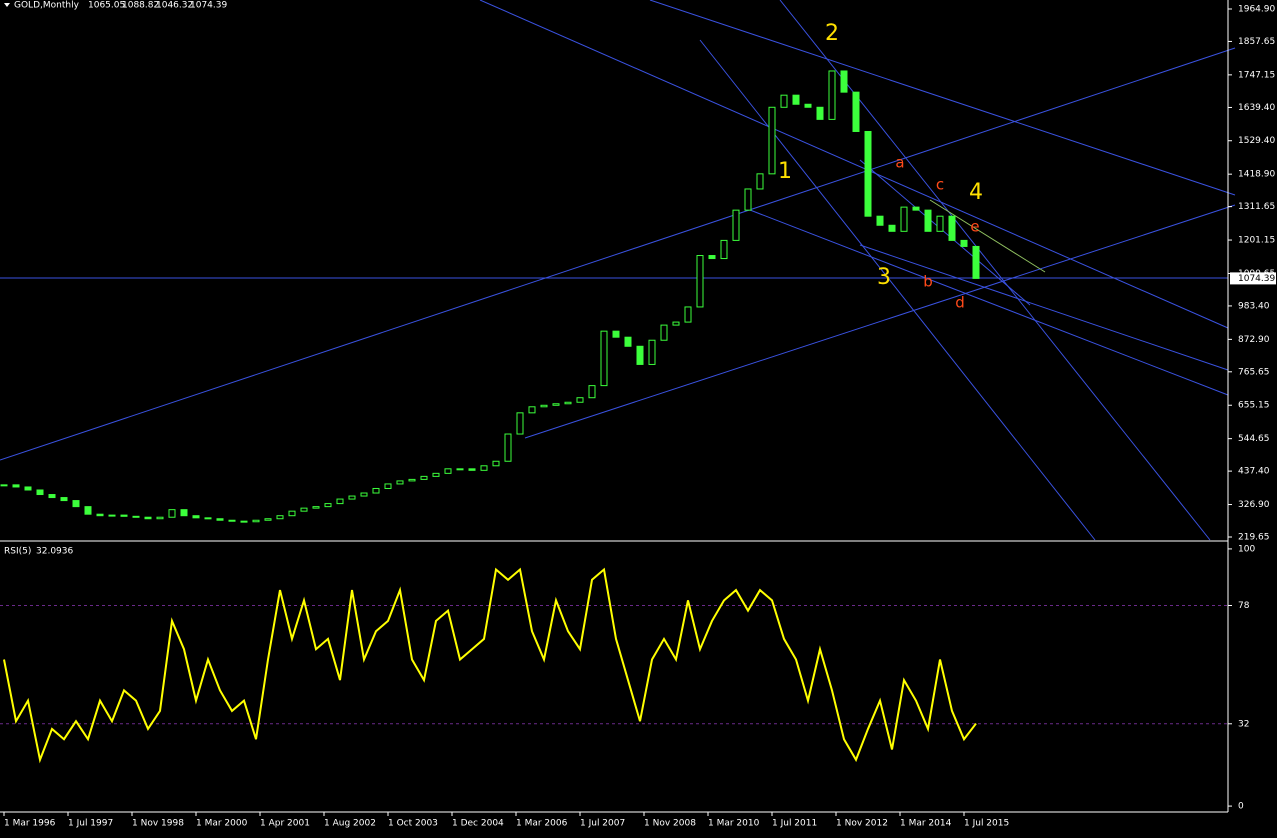  I want to click on y-tick-label: 437.40, so click(1254, 472).